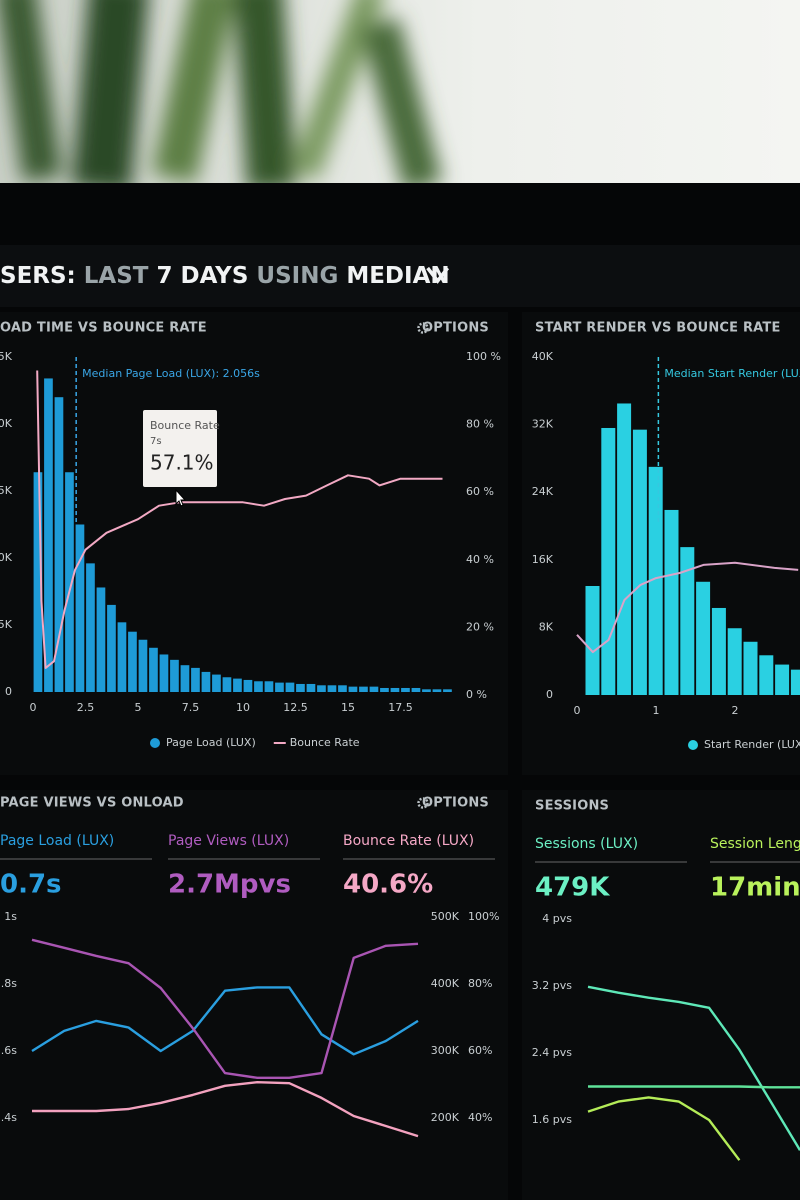 This screenshot has width=800, height=1200. I want to click on y-tick-label: 0.4s, so click(8, 1117).